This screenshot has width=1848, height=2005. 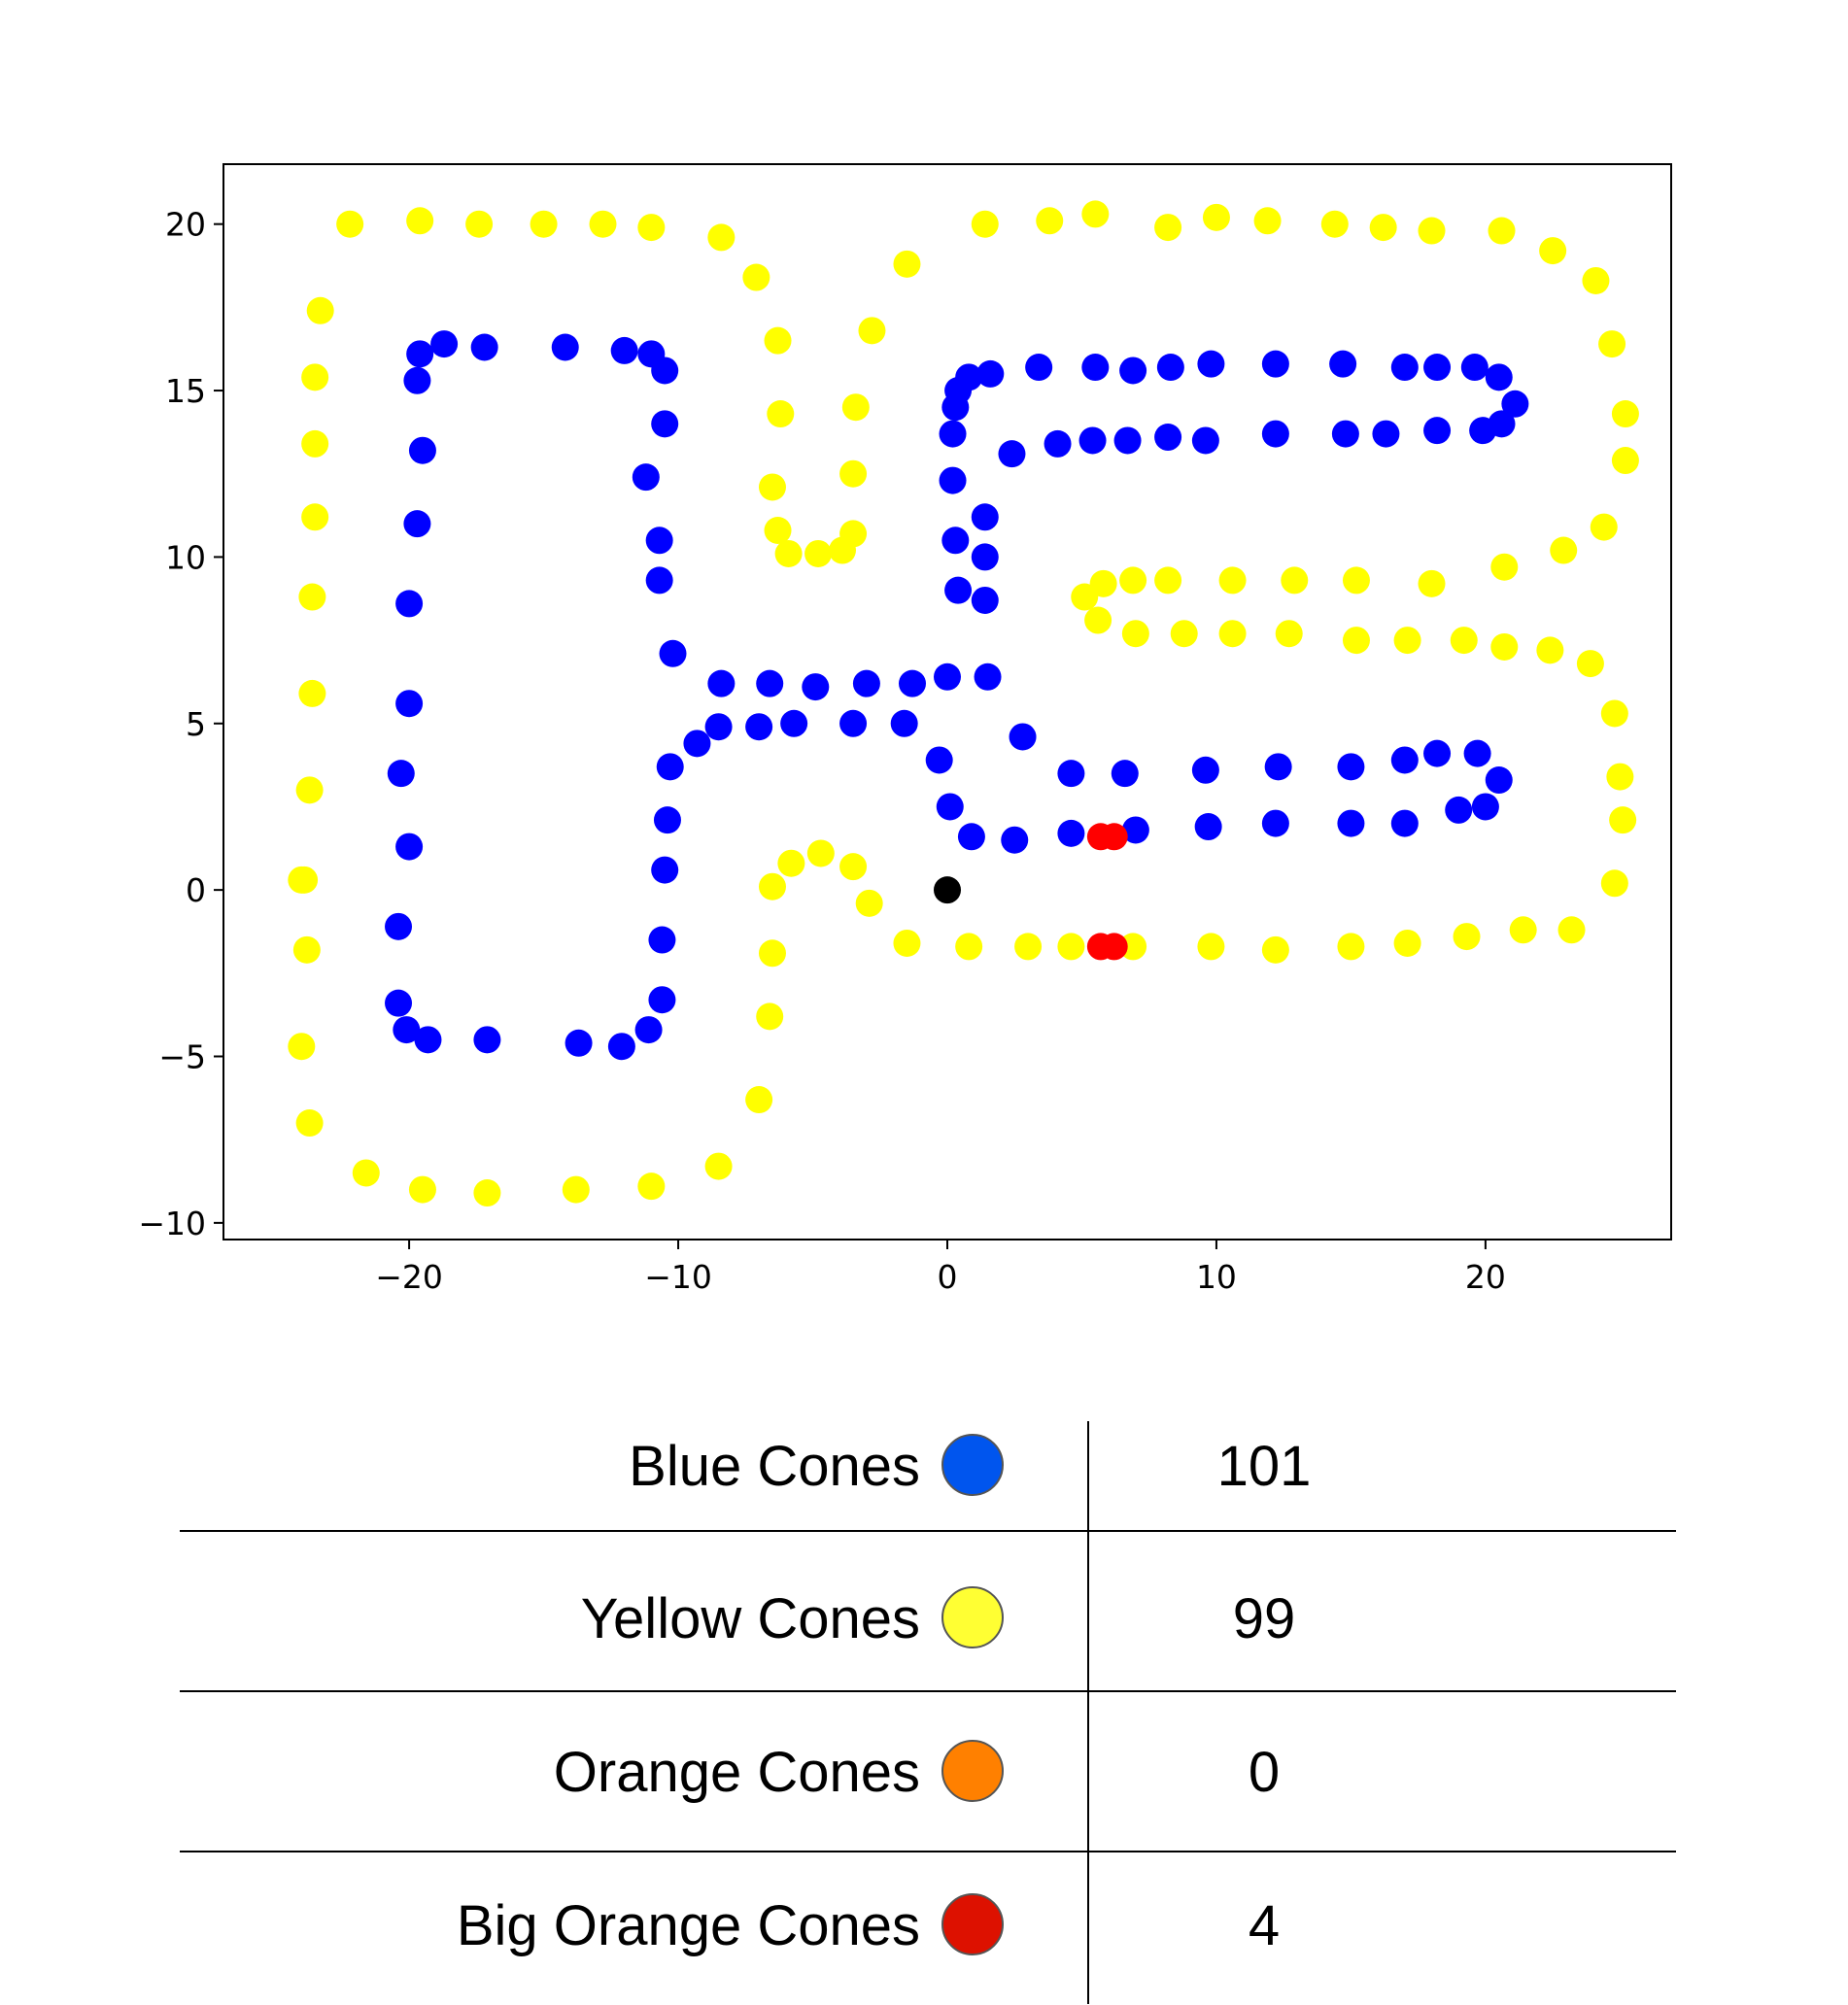 I want to click on x-tick-label: 10, so click(x=1216, y=1277).